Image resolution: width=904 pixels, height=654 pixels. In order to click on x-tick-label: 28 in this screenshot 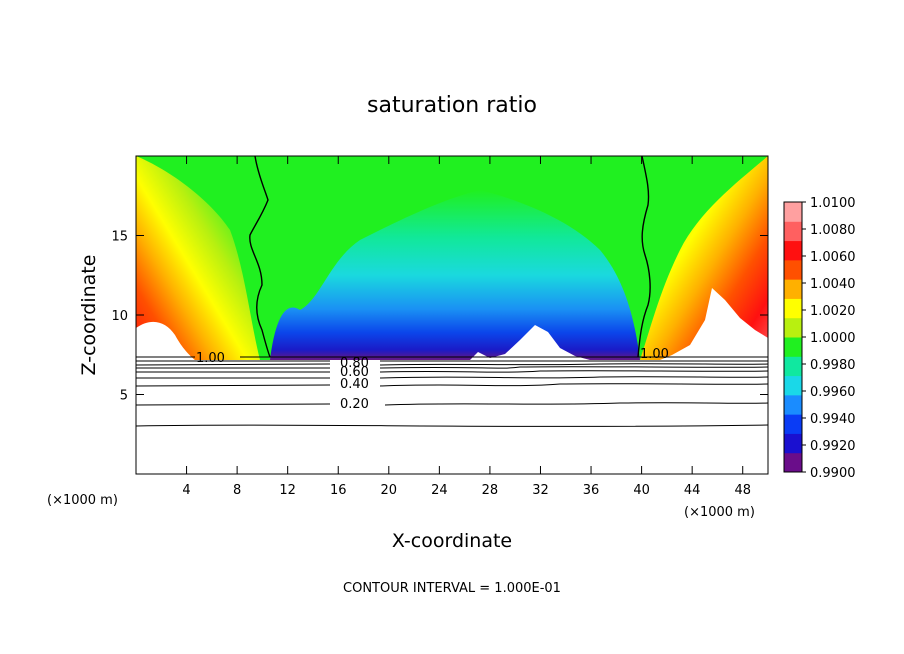, I will do `click(490, 490)`.